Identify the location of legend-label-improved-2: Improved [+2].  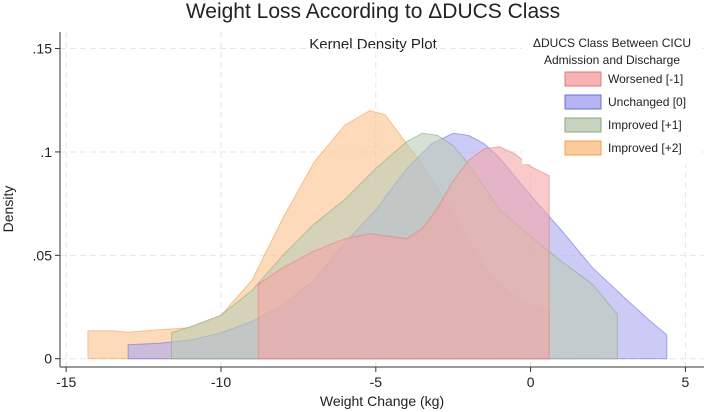
(645, 148).